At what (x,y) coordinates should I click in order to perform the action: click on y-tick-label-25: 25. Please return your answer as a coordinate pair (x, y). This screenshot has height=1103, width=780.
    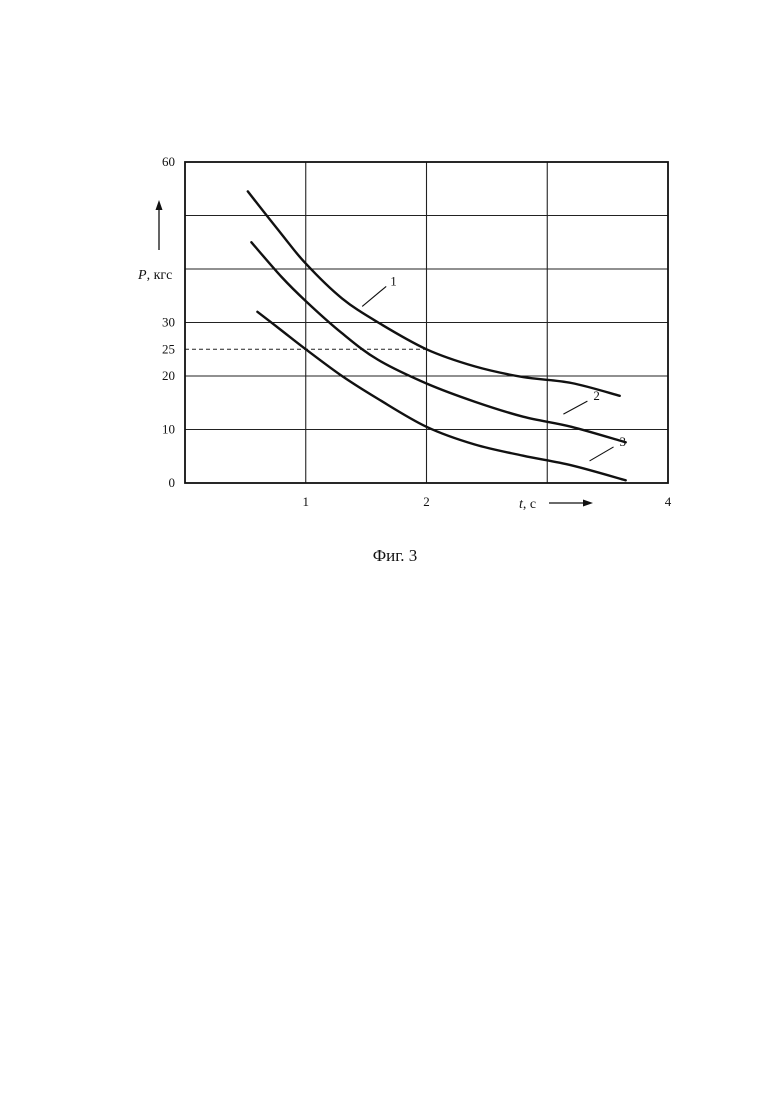
    Looking at the image, I should click on (168, 348).